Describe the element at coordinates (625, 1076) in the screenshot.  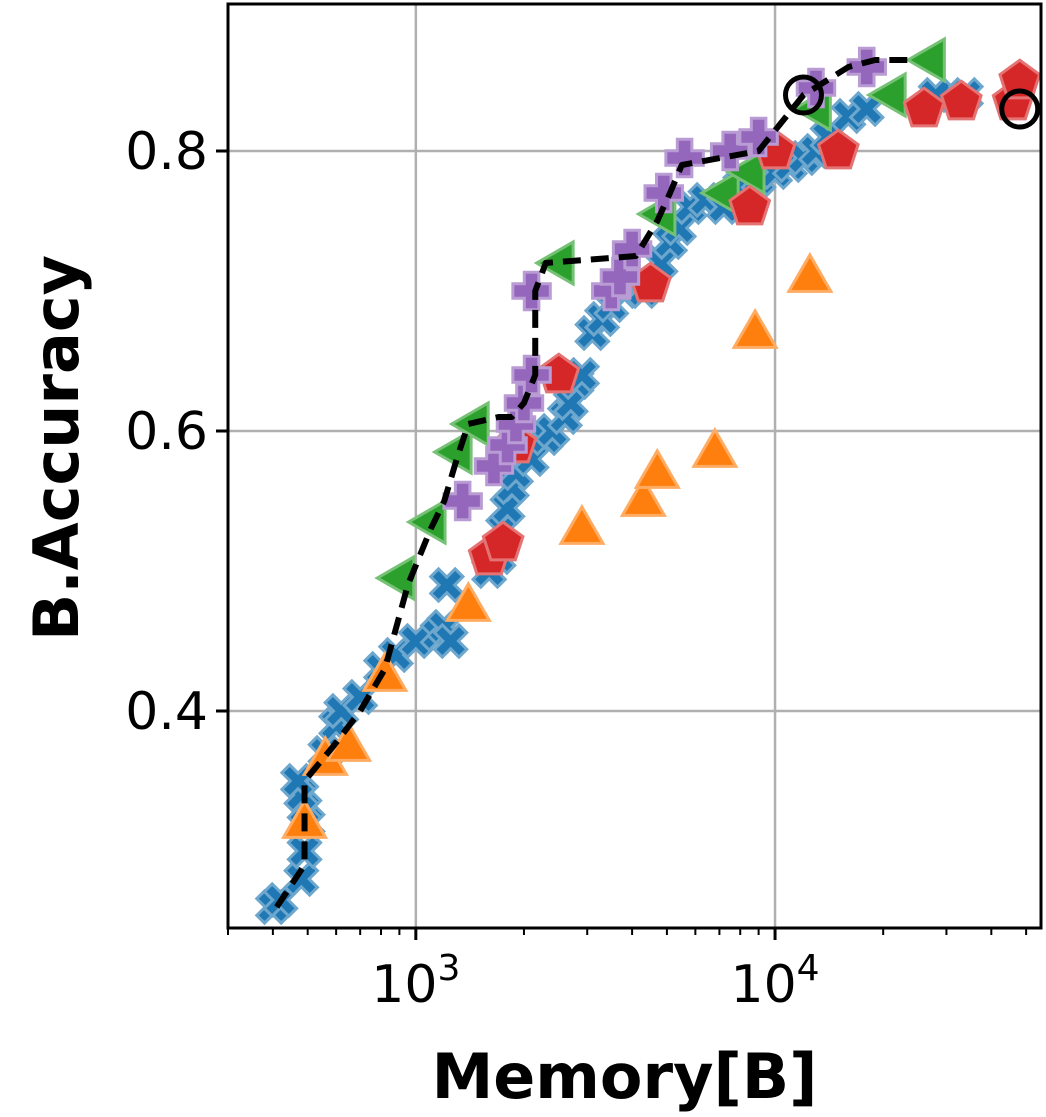
I see `x-axis-title: Memory[B]` at that location.